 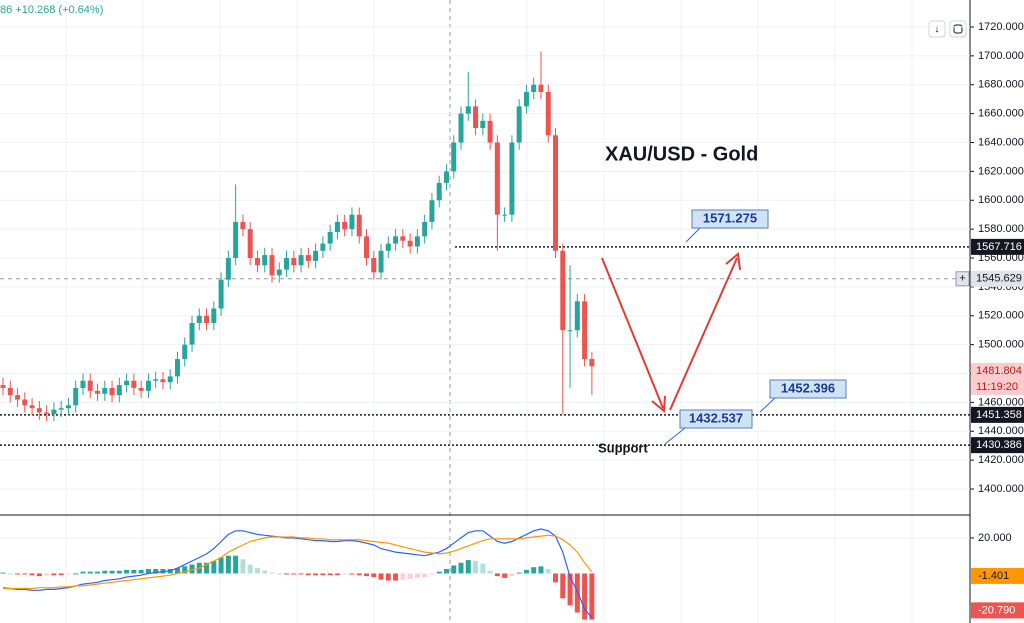 What do you see at coordinates (623, 447) in the screenshot?
I see `support-label: Support` at bounding box center [623, 447].